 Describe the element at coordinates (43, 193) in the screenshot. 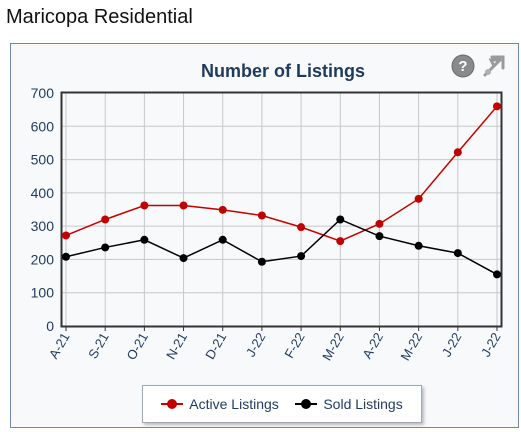

I see `y-tick-label: 400` at that location.